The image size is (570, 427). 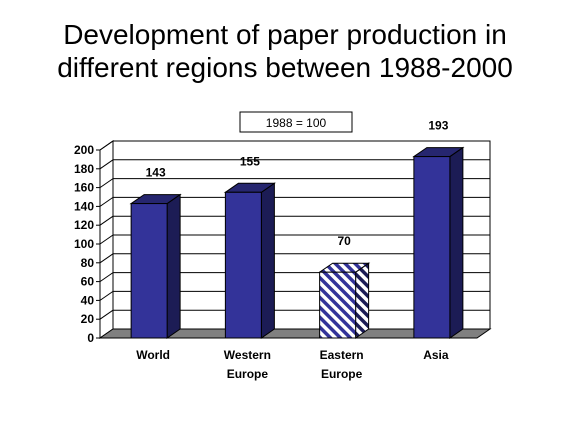 I want to click on annotation-text: 1988 = 100, so click(x=296, y=123).